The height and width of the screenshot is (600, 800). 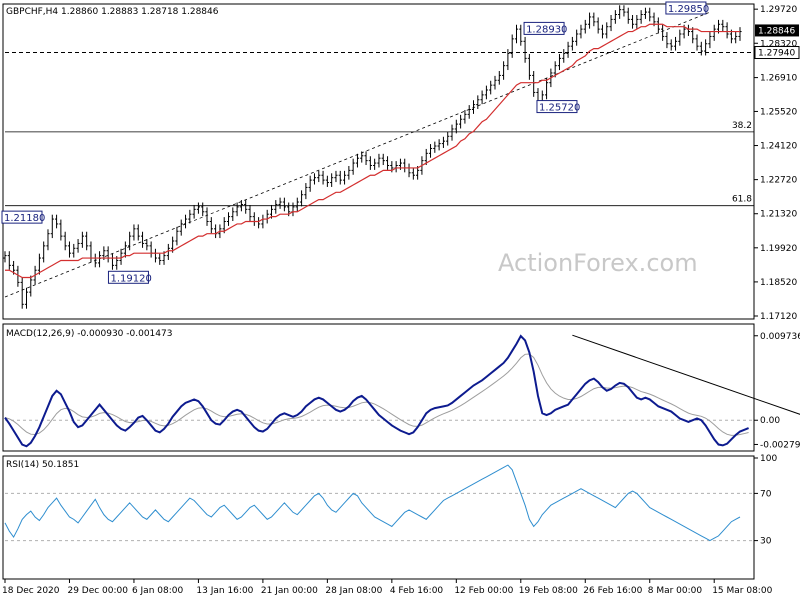 I want to click on price-axis-label: 1.28320, so click(x=778, y=44).